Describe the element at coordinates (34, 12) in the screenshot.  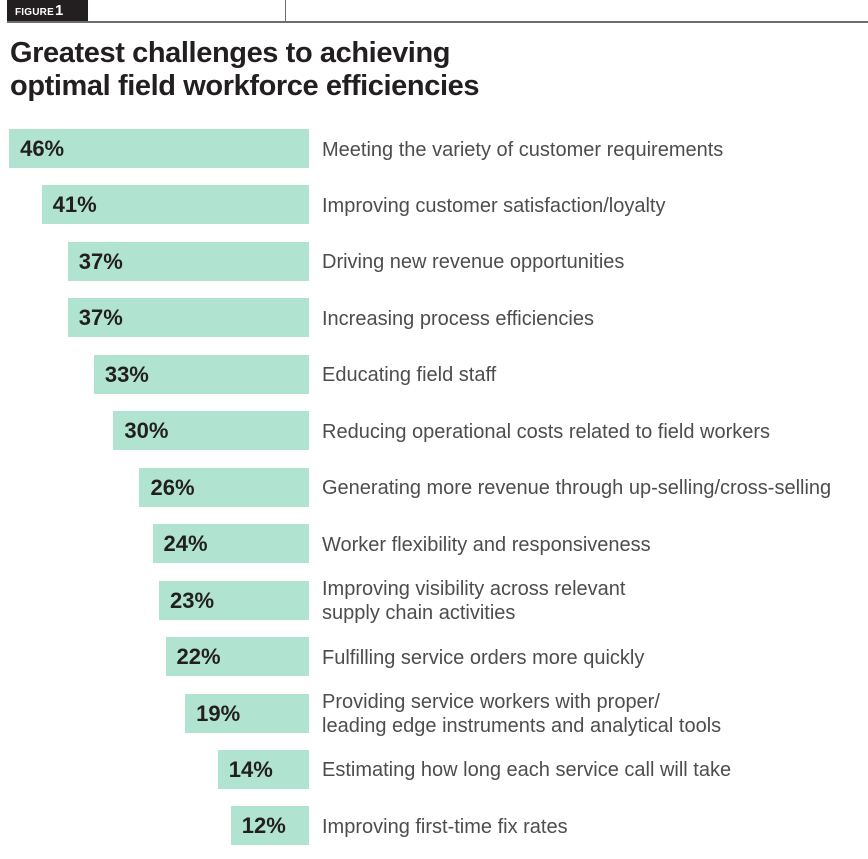
I see `figure-tag-word: FIGURE` at that location.